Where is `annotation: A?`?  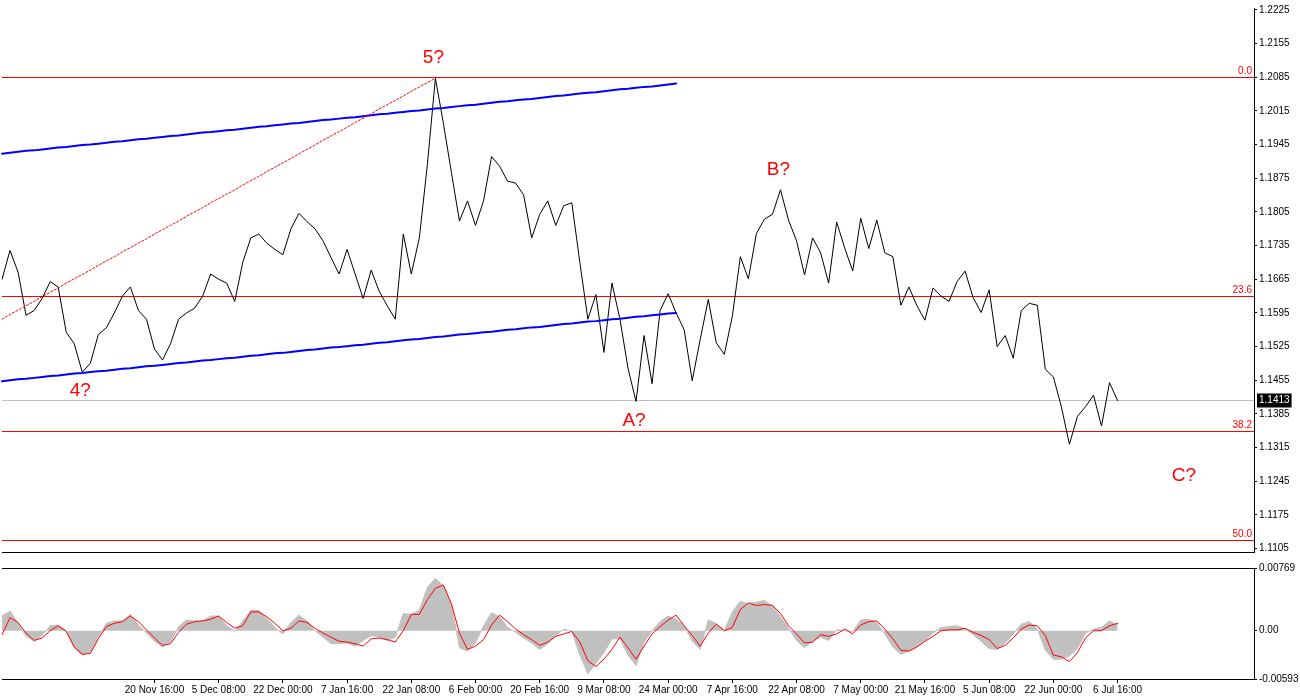
annotation: A? is located at coordinates (634, 419).